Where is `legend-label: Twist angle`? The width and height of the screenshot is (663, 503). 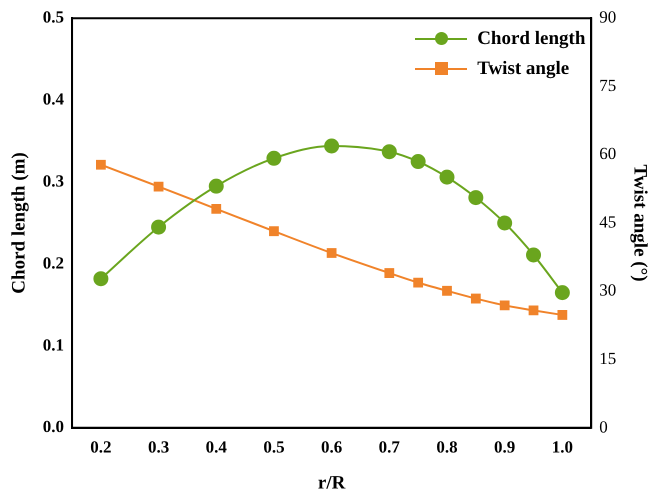
legend-label: Twist angle is located at coordinates (523, 69).